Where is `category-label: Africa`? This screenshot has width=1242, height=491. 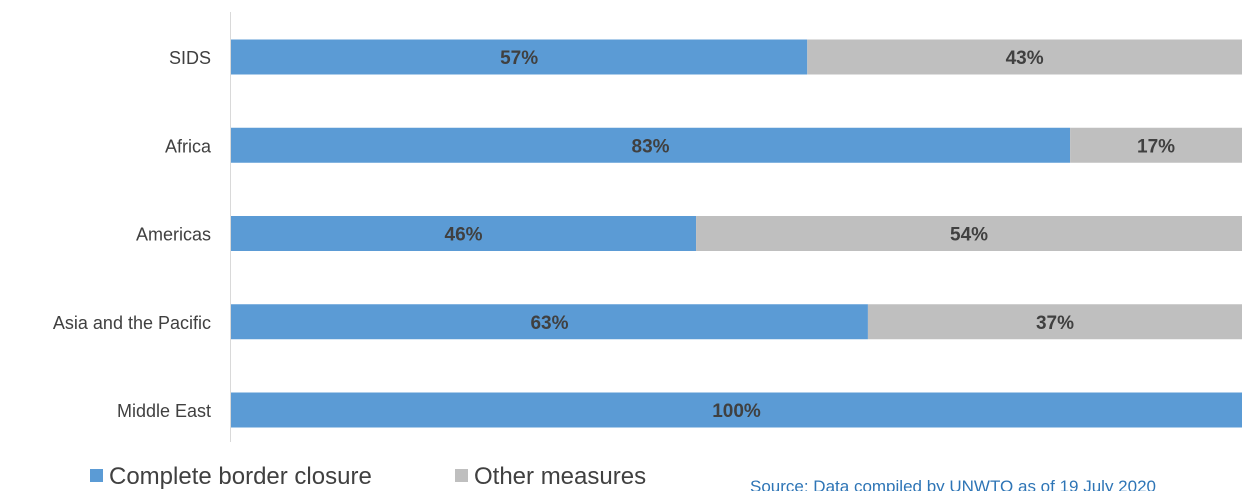 category-label: Africa is located at coordinates (188, 146).